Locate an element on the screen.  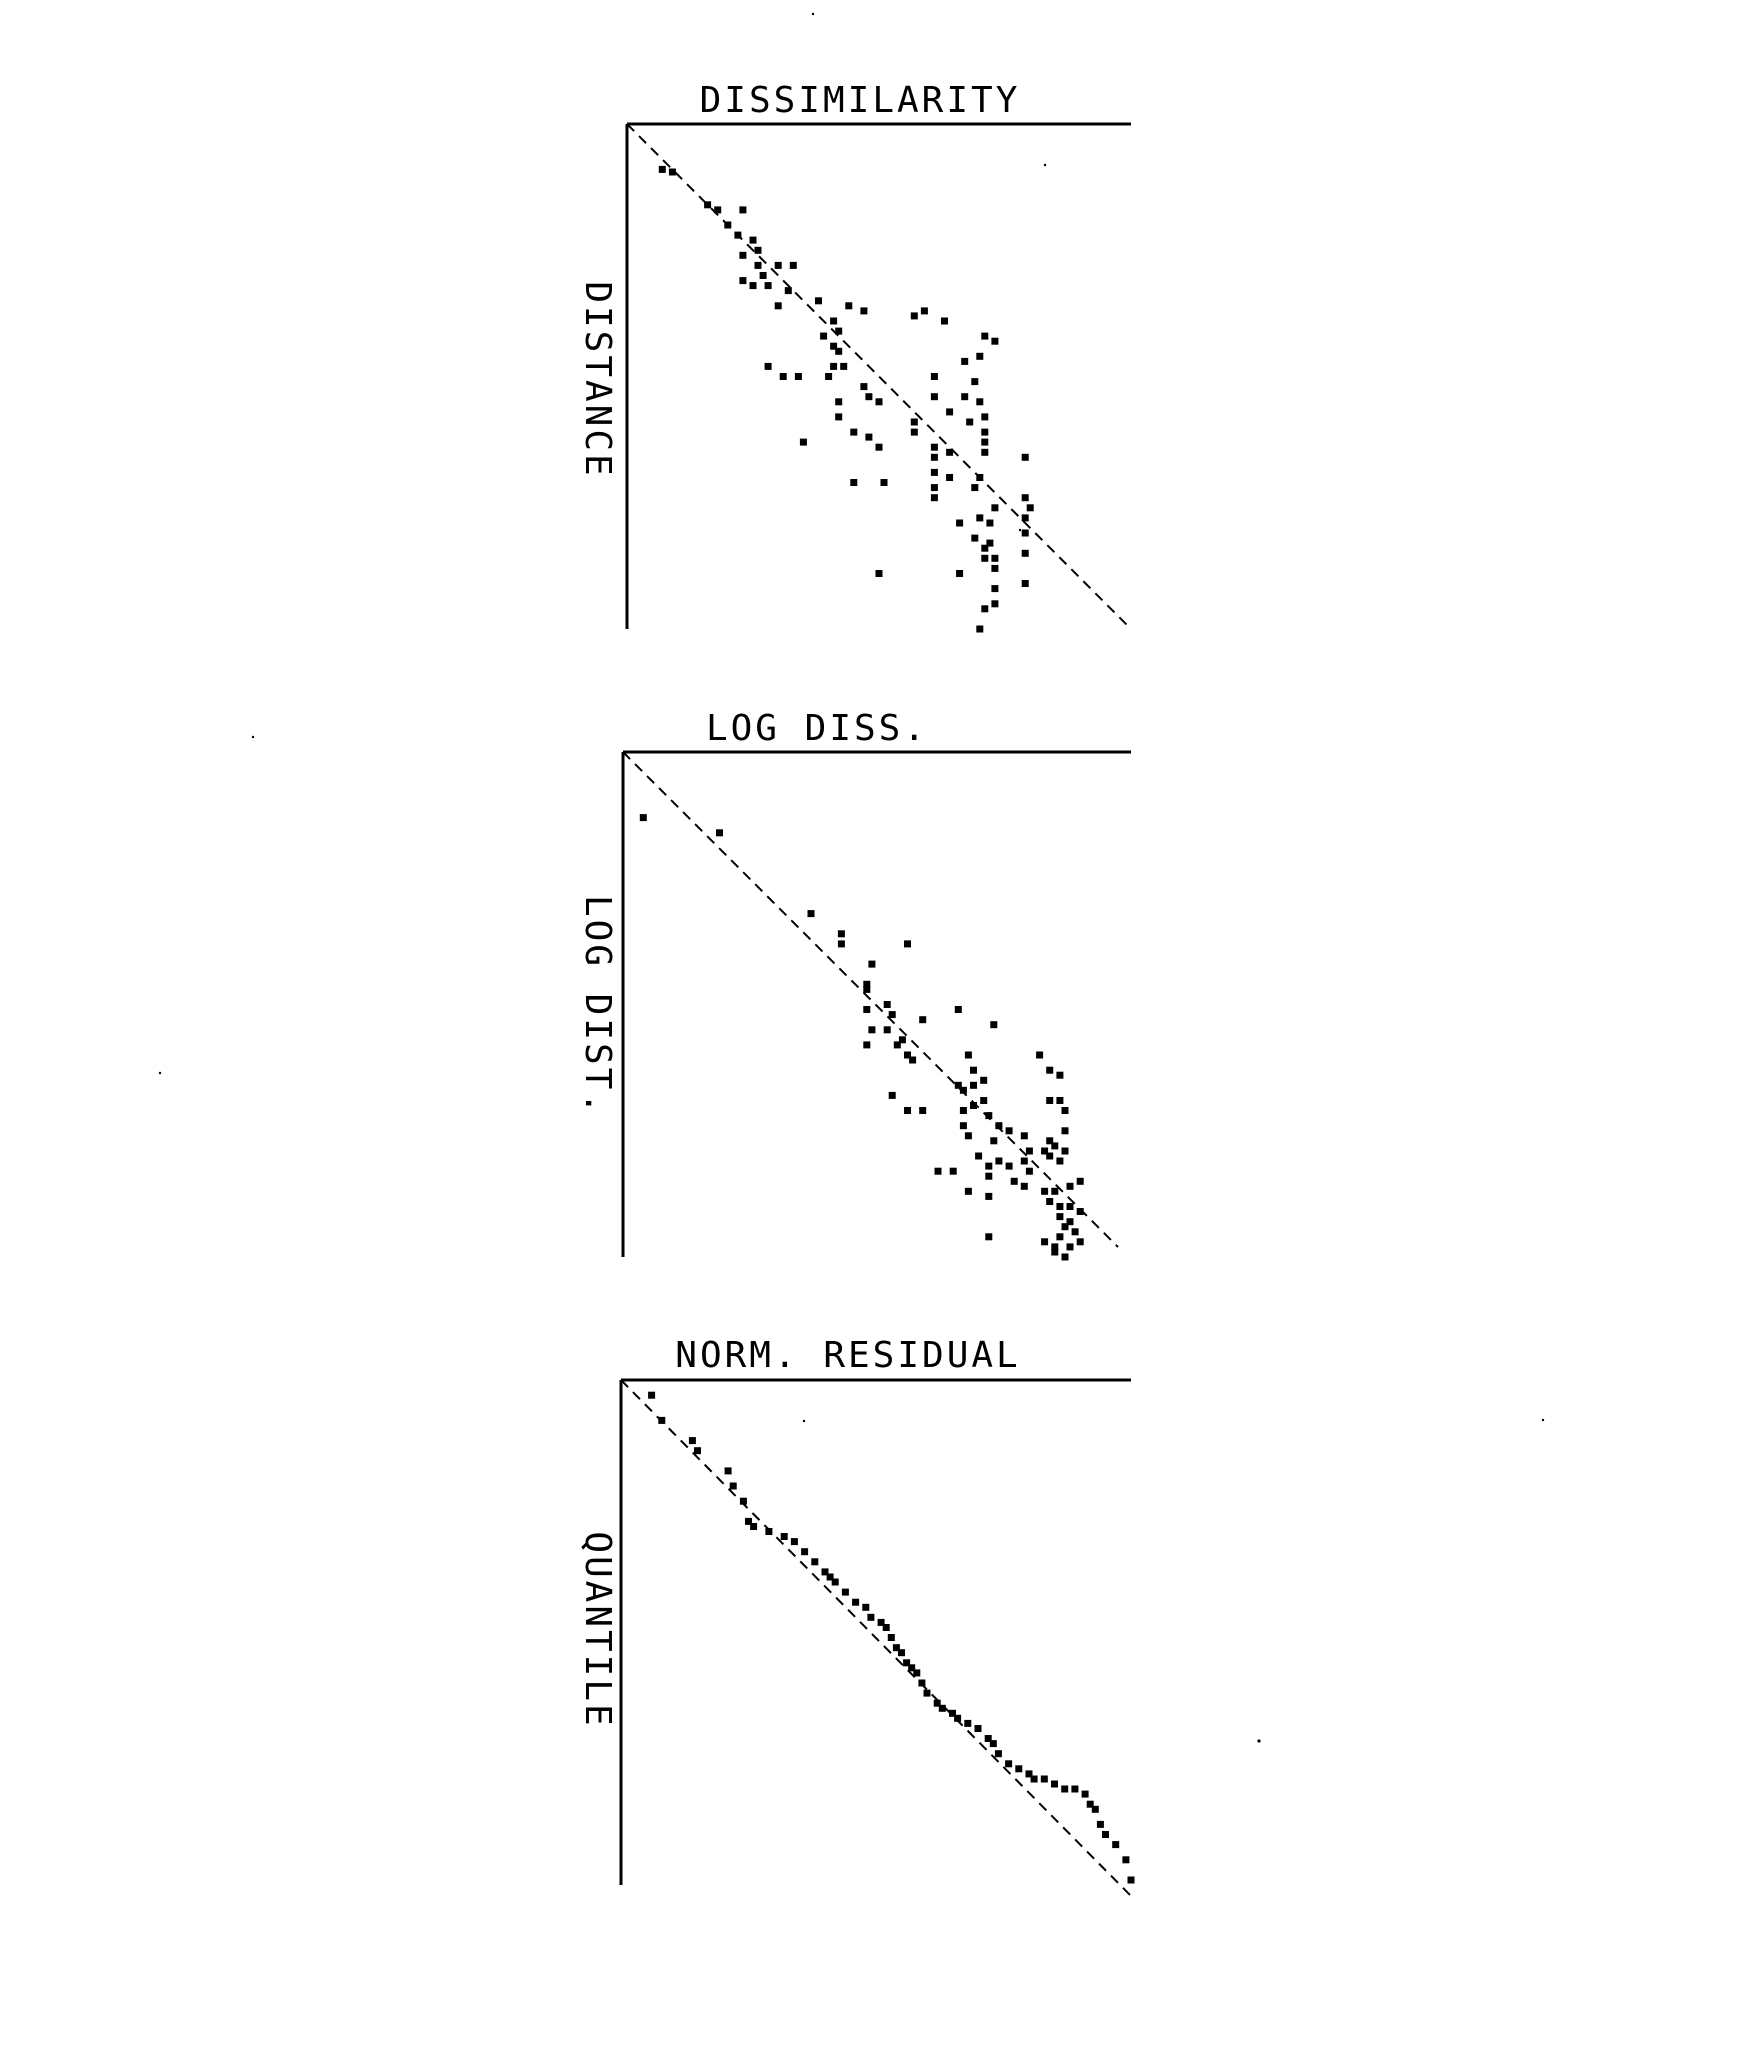
panel-log-diss: LOG DISS. LOG DIST. is located at coordinates (854, 984).